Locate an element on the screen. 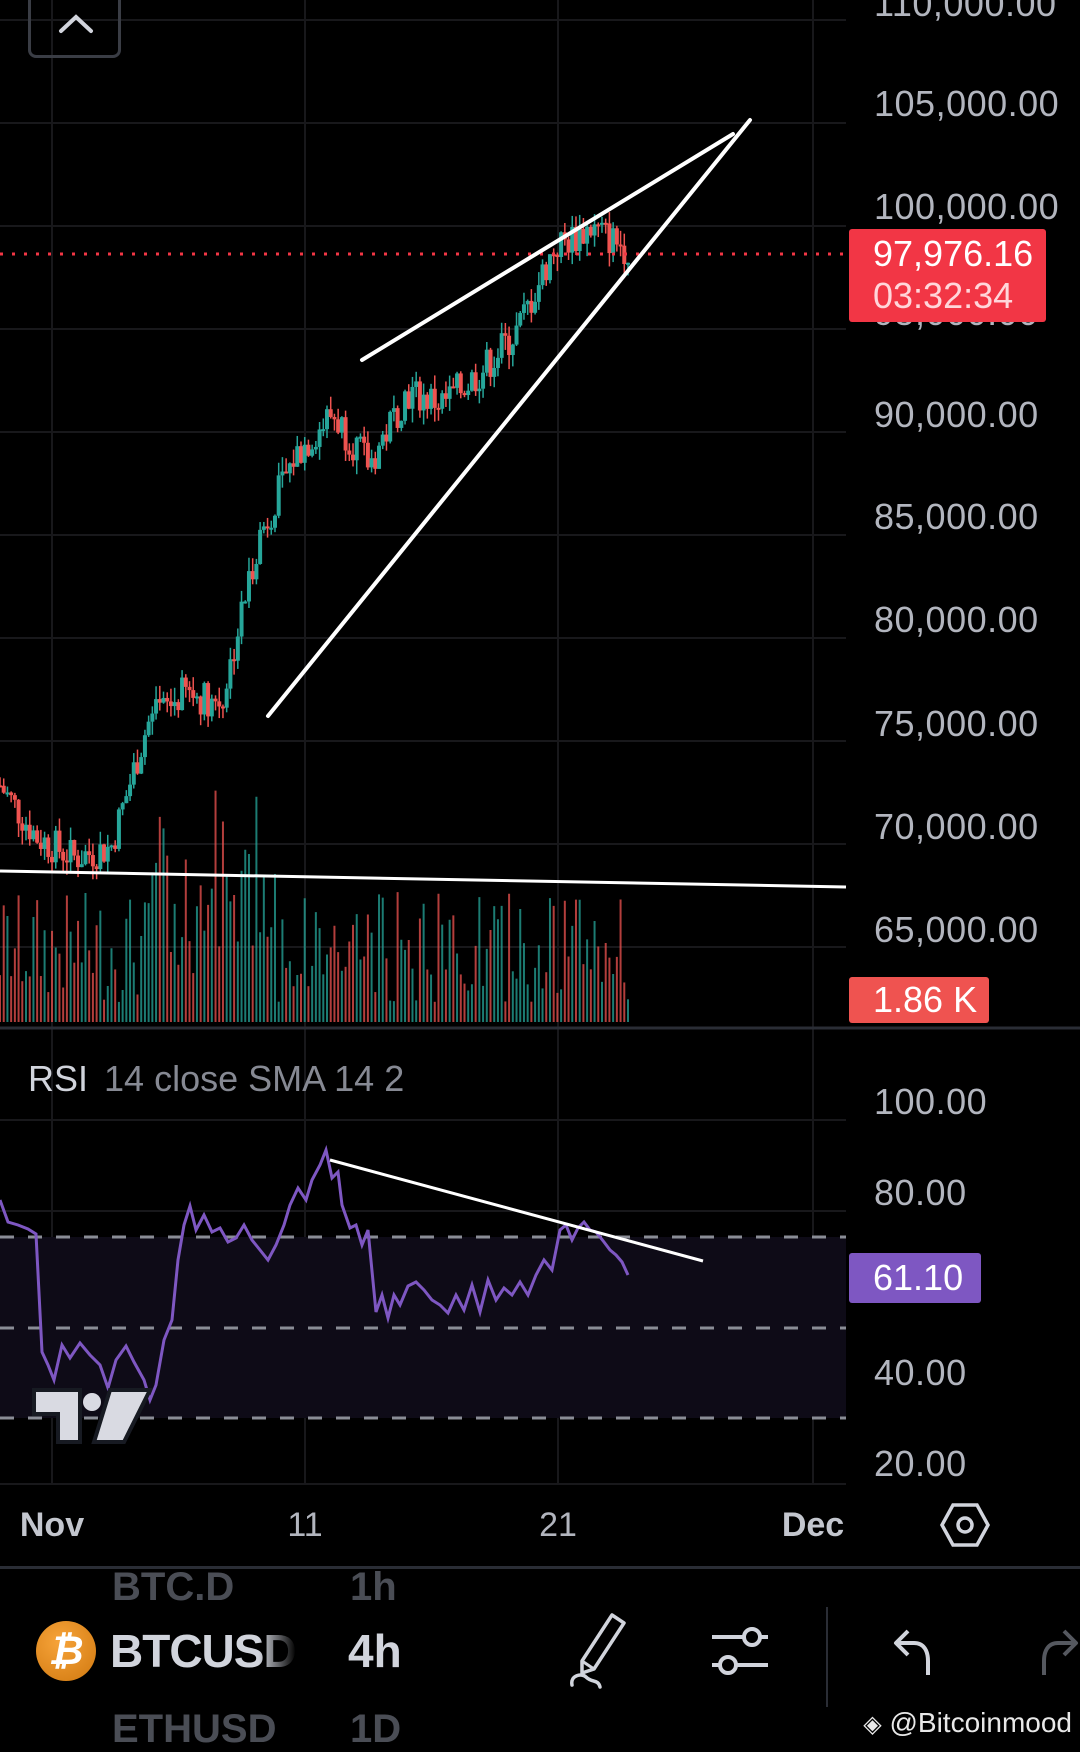 The height and width of the screenshot is (1752, 1080). indicators-button is located at coordinates (740, 1651).